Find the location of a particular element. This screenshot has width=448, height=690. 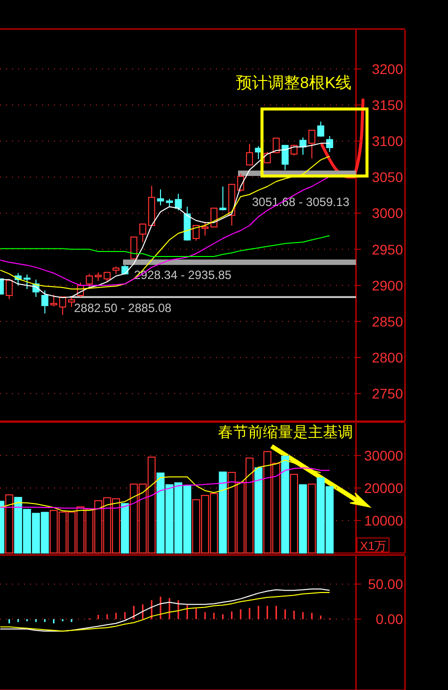

y-tick-label: 10000 is located at coordinates (384, 520).